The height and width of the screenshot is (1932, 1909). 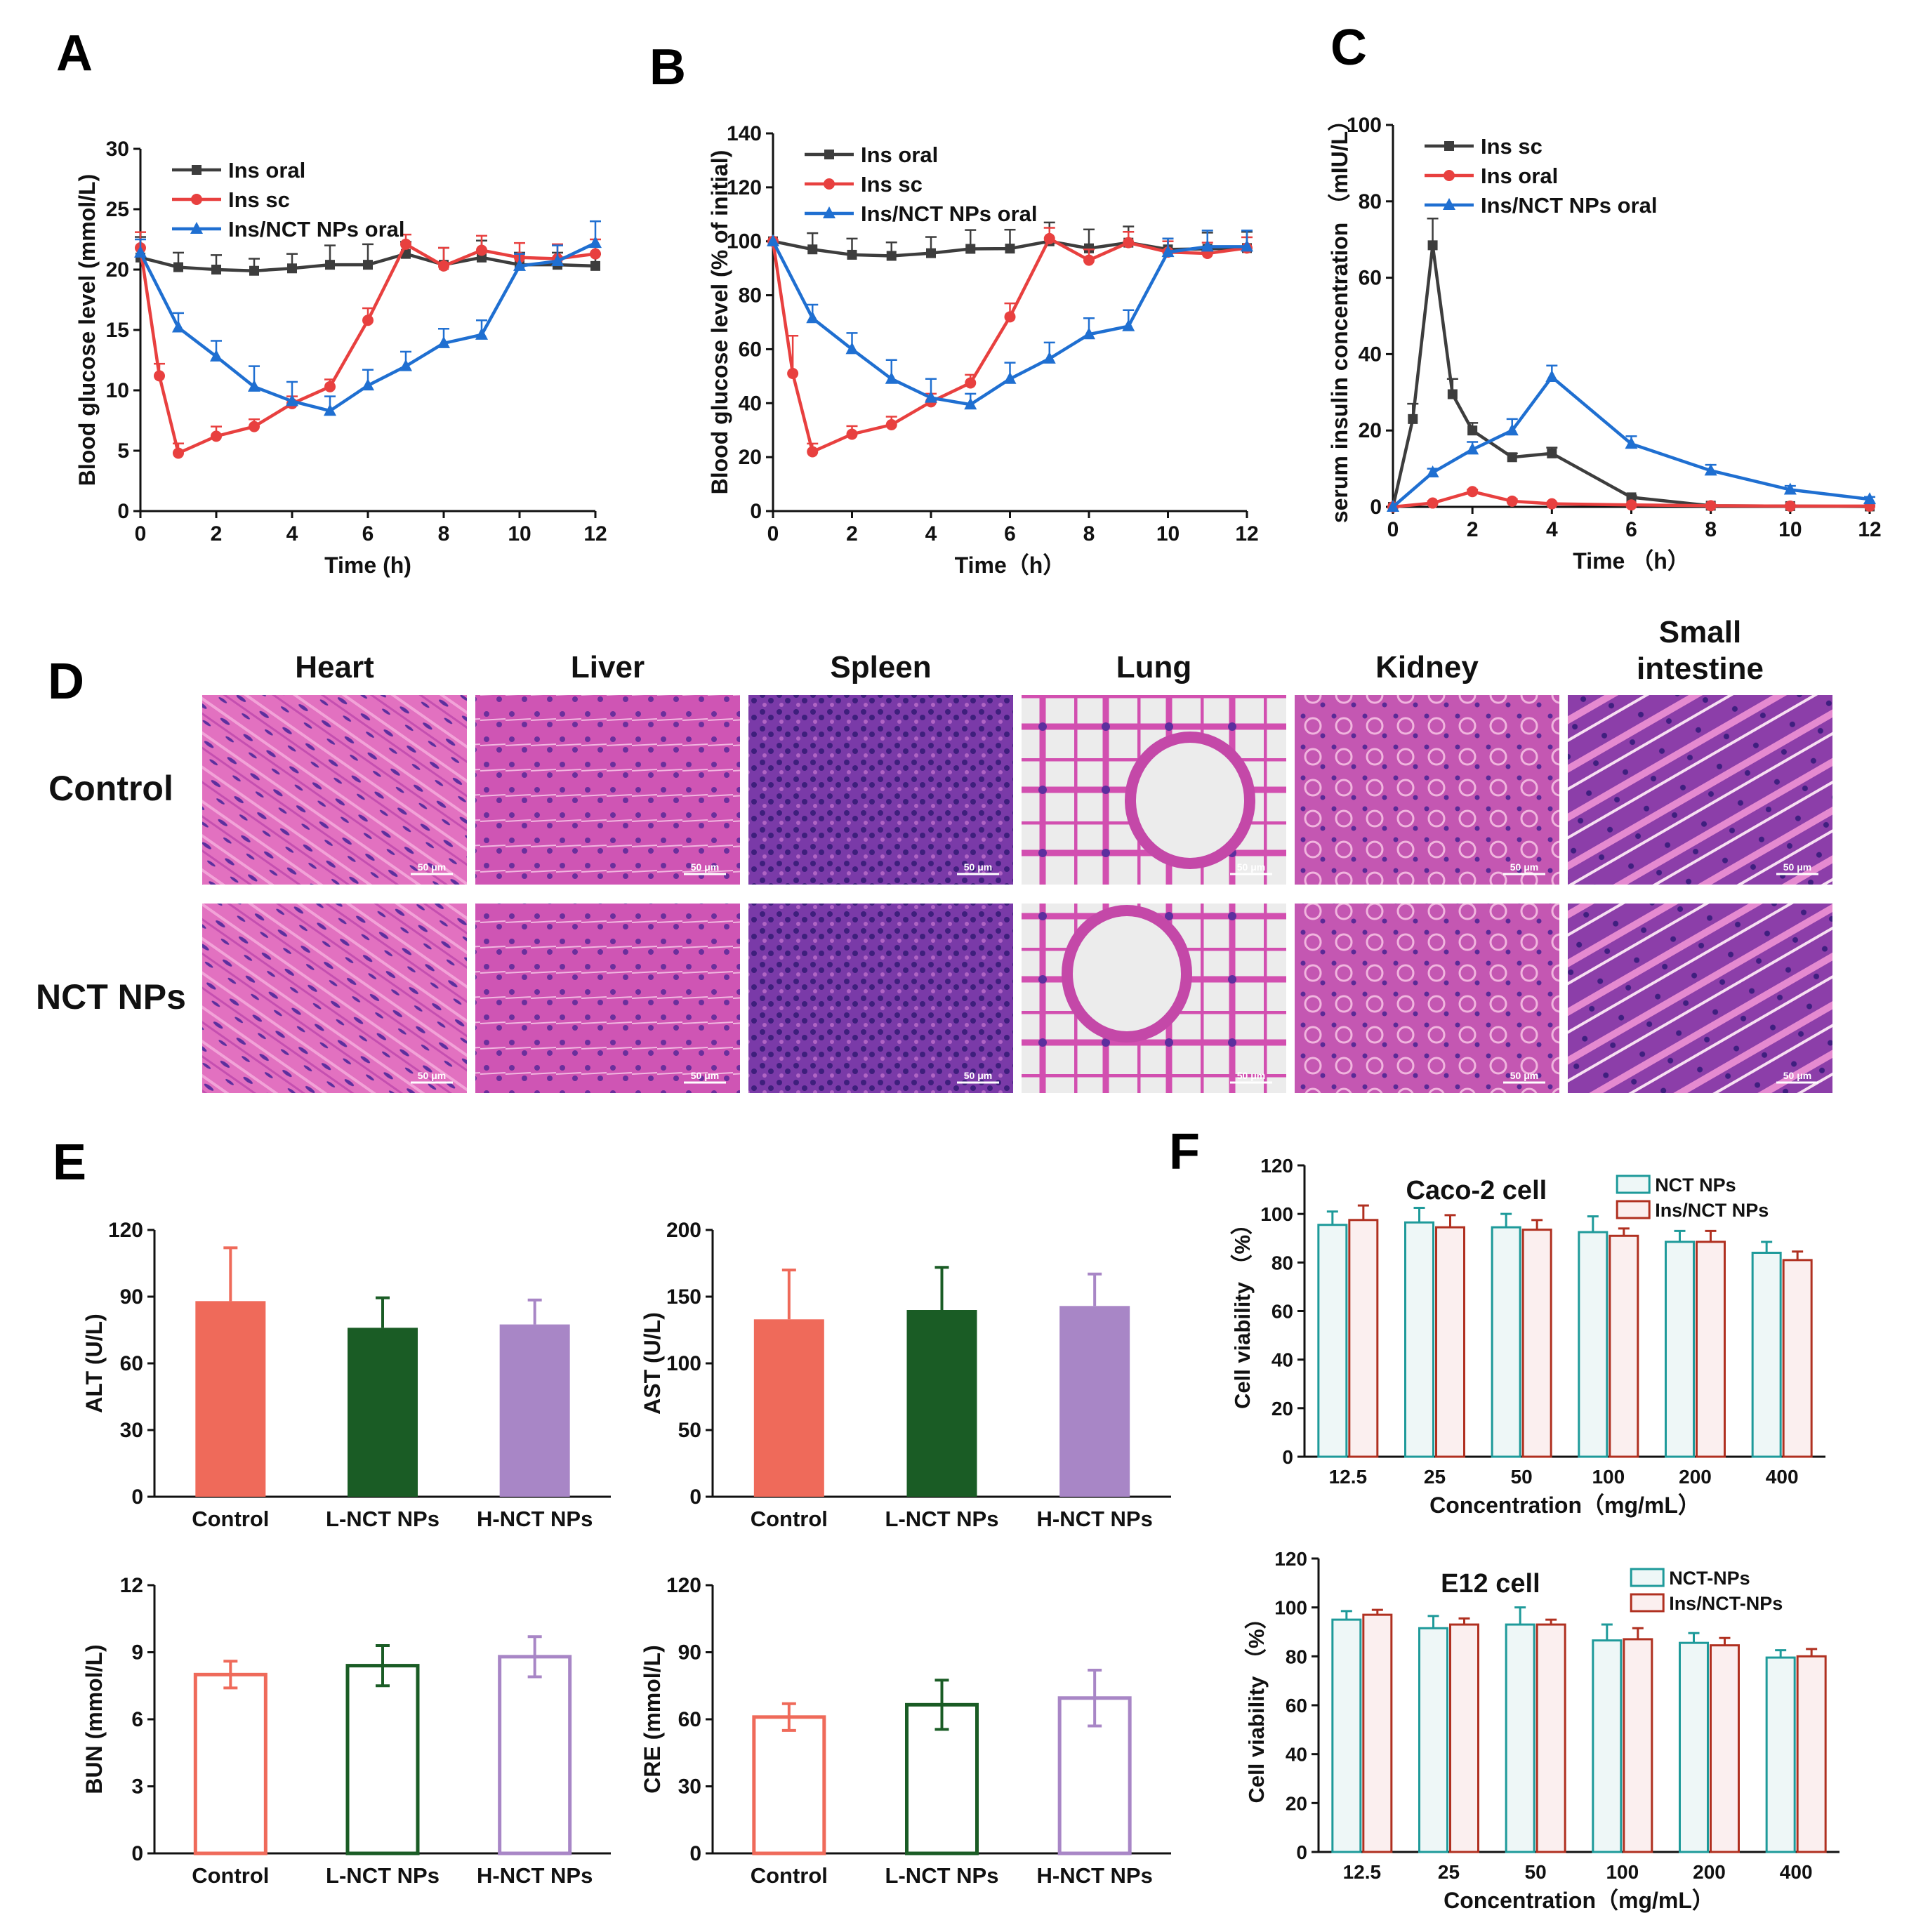 What do you see at coordinates (1009, 345) in the screenshot?
I see `series-line` at bounding box center [1009, 345].